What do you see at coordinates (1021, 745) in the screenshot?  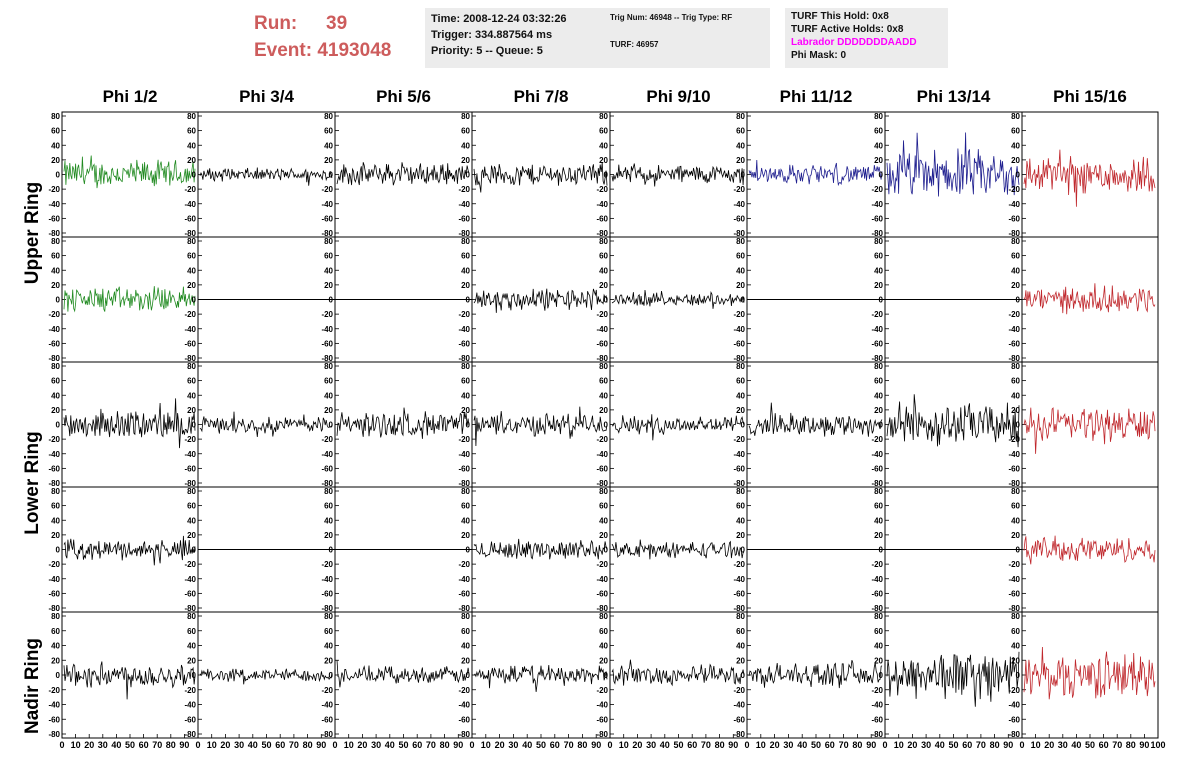 I see `x-tick-label: 0` at bounding box center [1021, 745].